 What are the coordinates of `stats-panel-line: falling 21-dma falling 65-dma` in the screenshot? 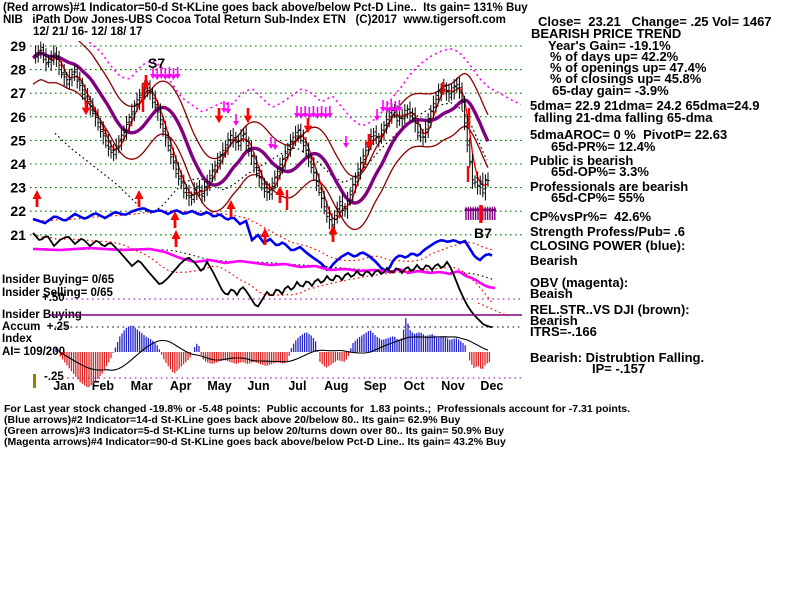 It's located at (623, 117).